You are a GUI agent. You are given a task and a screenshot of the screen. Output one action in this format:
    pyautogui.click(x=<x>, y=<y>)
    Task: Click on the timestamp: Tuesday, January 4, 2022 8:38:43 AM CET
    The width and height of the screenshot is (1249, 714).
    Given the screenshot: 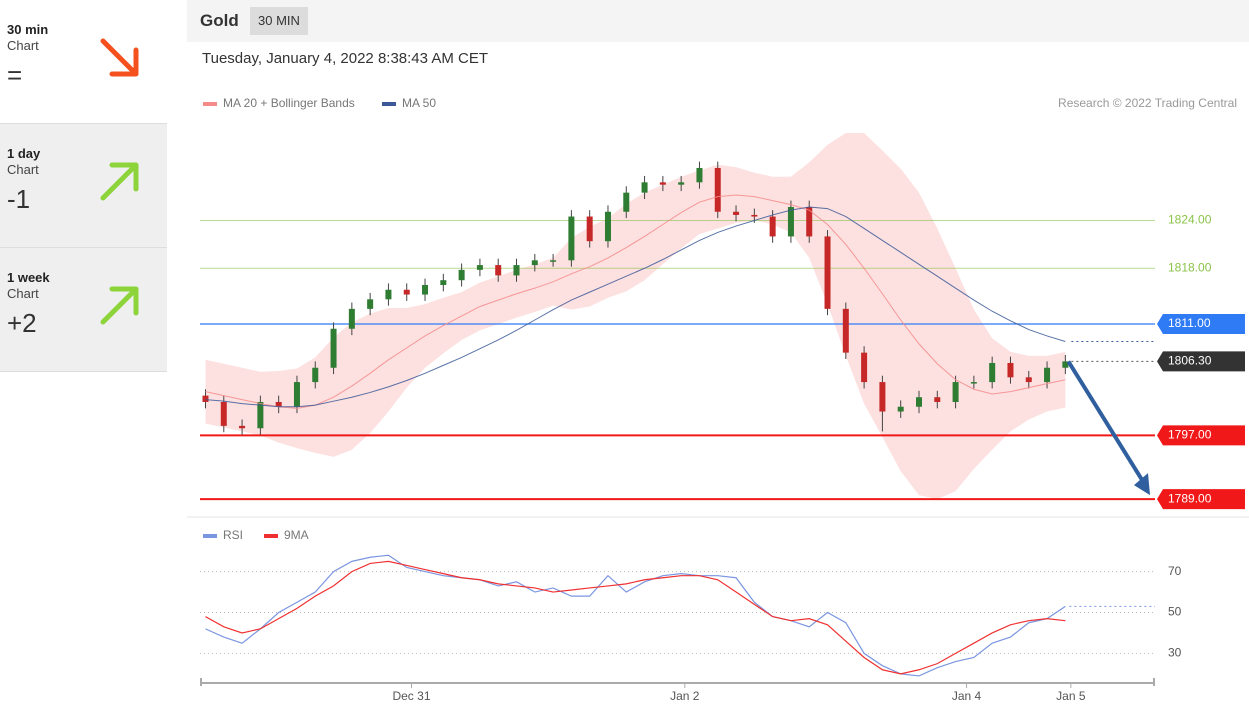 What is the action you would take?
    pyautogui.click(x=345, y=58)
    